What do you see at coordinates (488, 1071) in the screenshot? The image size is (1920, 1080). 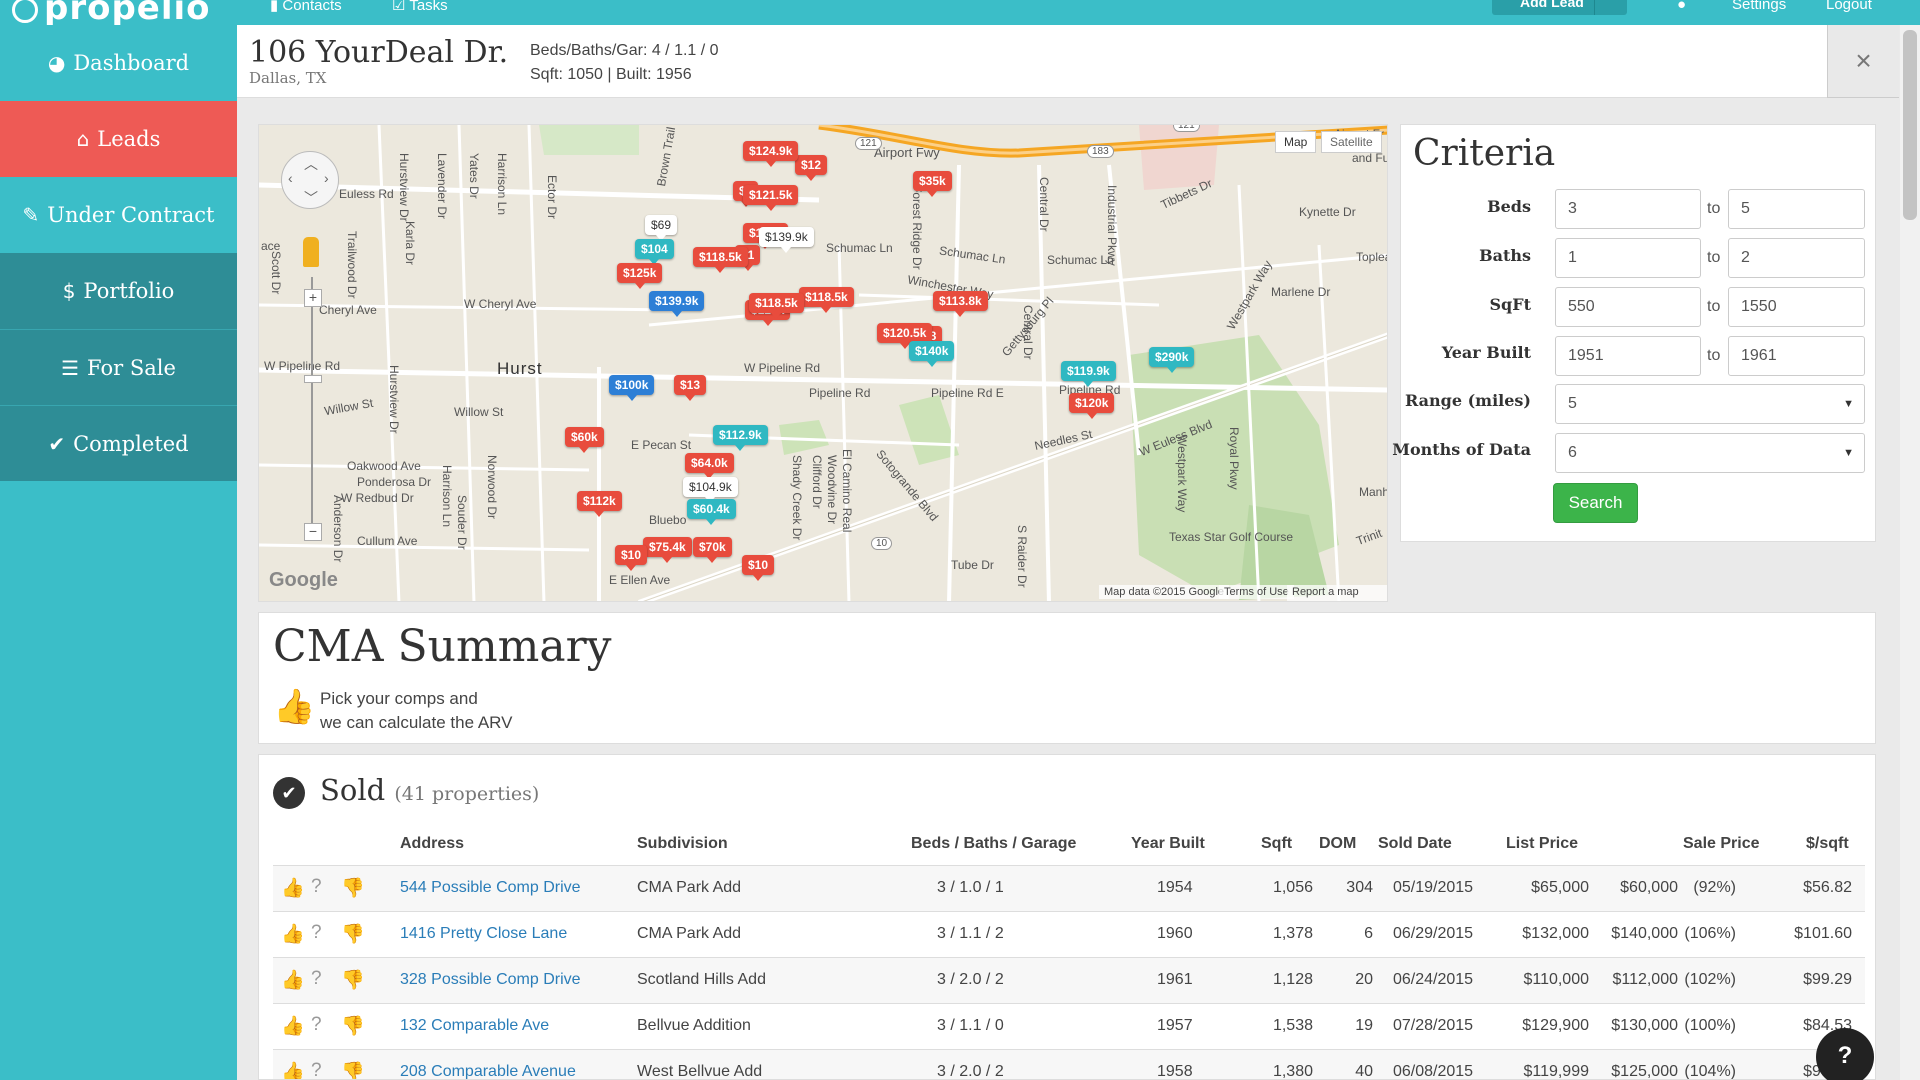 I see `cell-address: 208 Comparable Avenue` at bounding box center [488, 1071].